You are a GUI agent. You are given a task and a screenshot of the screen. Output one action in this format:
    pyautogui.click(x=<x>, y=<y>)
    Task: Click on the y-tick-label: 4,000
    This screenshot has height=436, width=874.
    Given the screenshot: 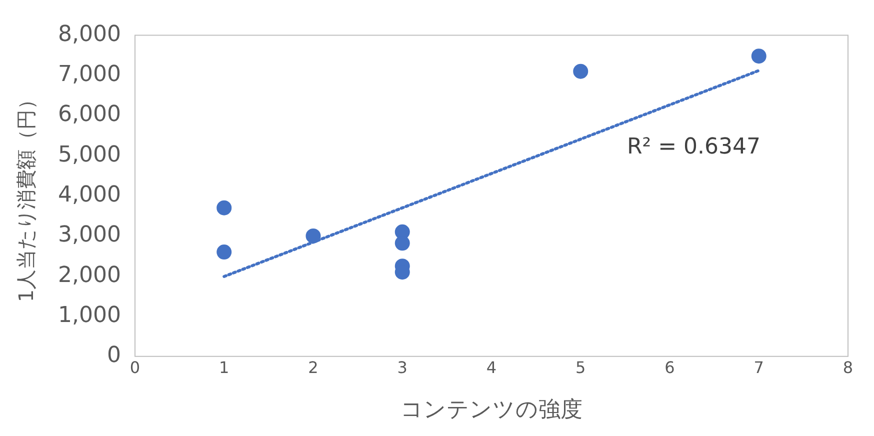 What is the action you would take?
    pyautogui.click(x=89, y=195)
    